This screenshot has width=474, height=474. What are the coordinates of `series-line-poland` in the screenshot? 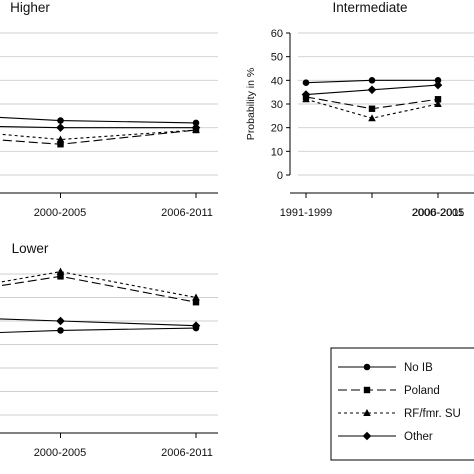 It's located at (98, 289).